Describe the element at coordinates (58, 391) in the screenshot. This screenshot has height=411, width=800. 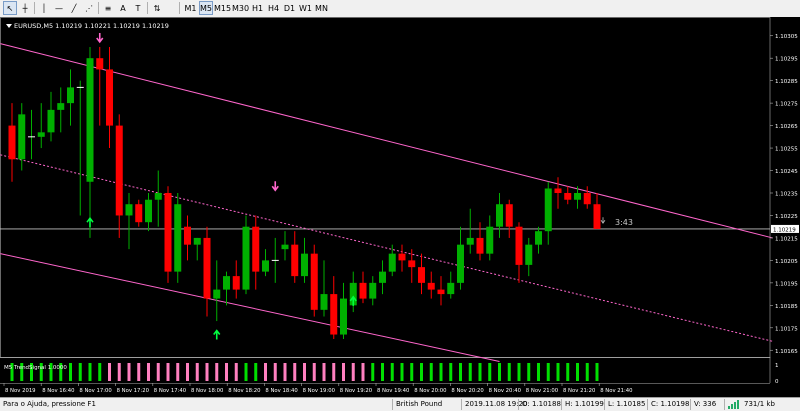
I see `time-tick-label: 8 Nov 16:40` at that location.